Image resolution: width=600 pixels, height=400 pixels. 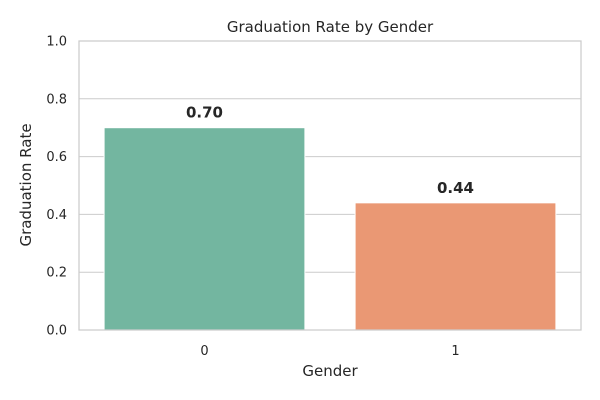 I want to click on chart-title: Graduation Rate by Gender, so click(x=330, y=27).